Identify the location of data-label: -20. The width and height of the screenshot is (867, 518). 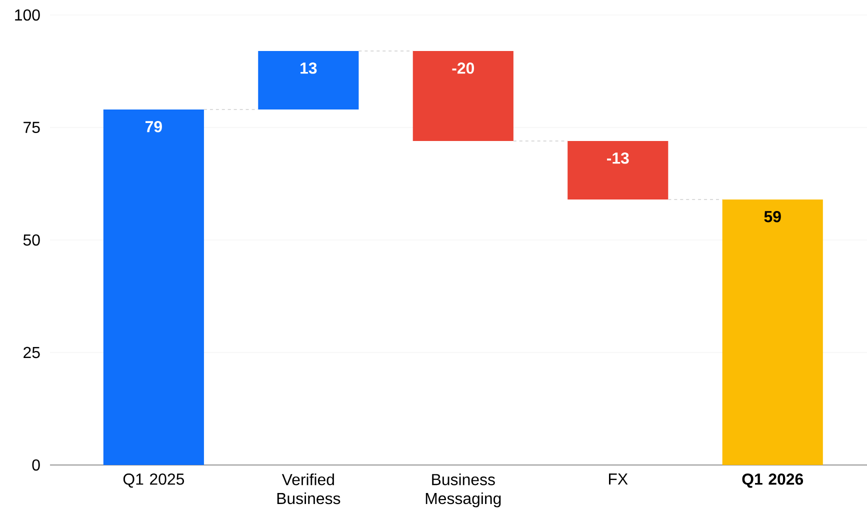
(463, 68).